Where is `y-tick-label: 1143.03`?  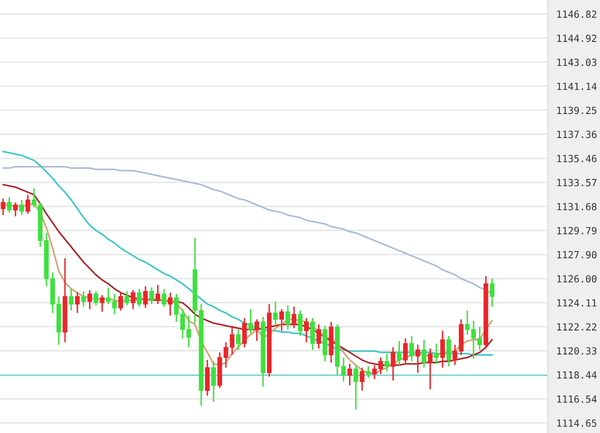
y-tick-label: 1143.03 is located at coordinates (576, 62).